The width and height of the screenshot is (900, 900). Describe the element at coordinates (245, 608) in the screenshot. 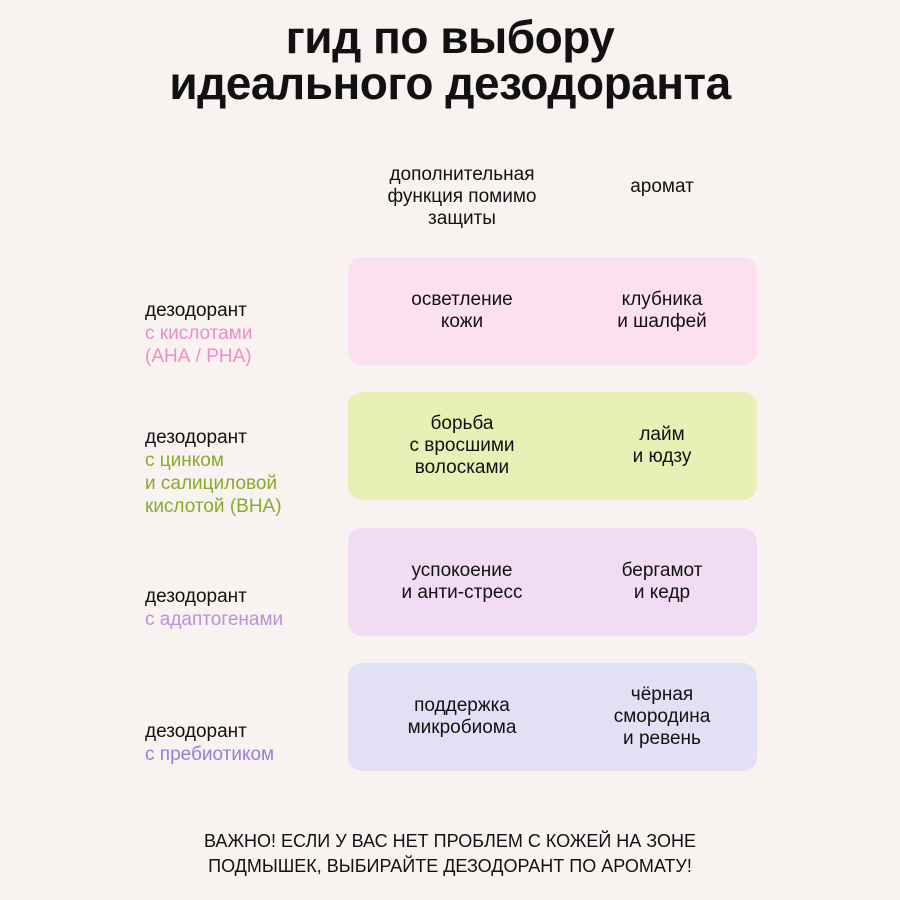

I see `row-label: дезодорант с адаптогенами` at that location.